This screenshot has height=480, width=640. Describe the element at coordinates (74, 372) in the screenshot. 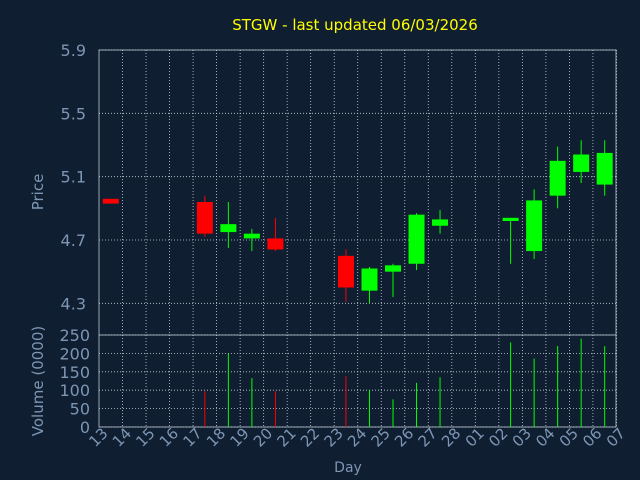

I see `volume-tick-label: 150` at that location.